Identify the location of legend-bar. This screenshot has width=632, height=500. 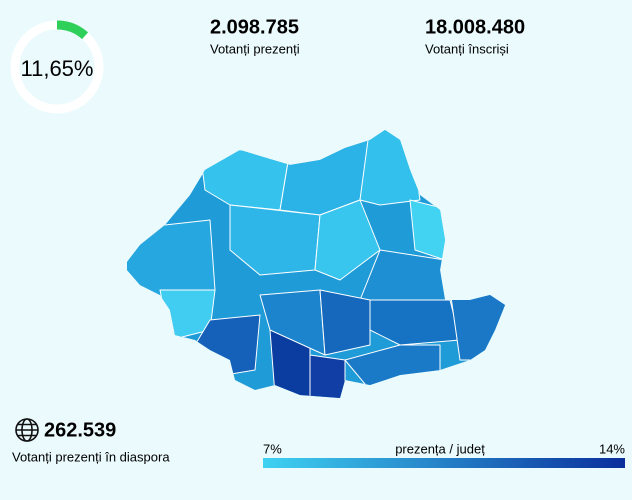
(444, 463).